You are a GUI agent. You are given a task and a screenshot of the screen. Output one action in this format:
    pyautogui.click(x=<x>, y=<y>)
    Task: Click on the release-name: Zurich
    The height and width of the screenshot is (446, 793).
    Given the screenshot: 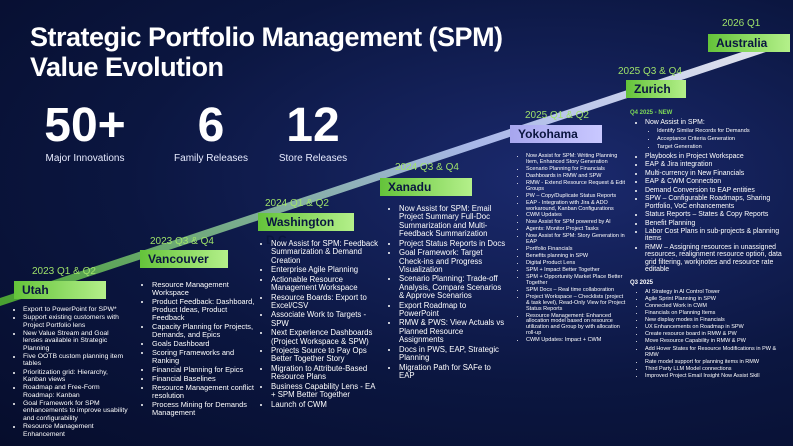 What is the action you would take?
    pyautogui.click(x=656, y=89)
    